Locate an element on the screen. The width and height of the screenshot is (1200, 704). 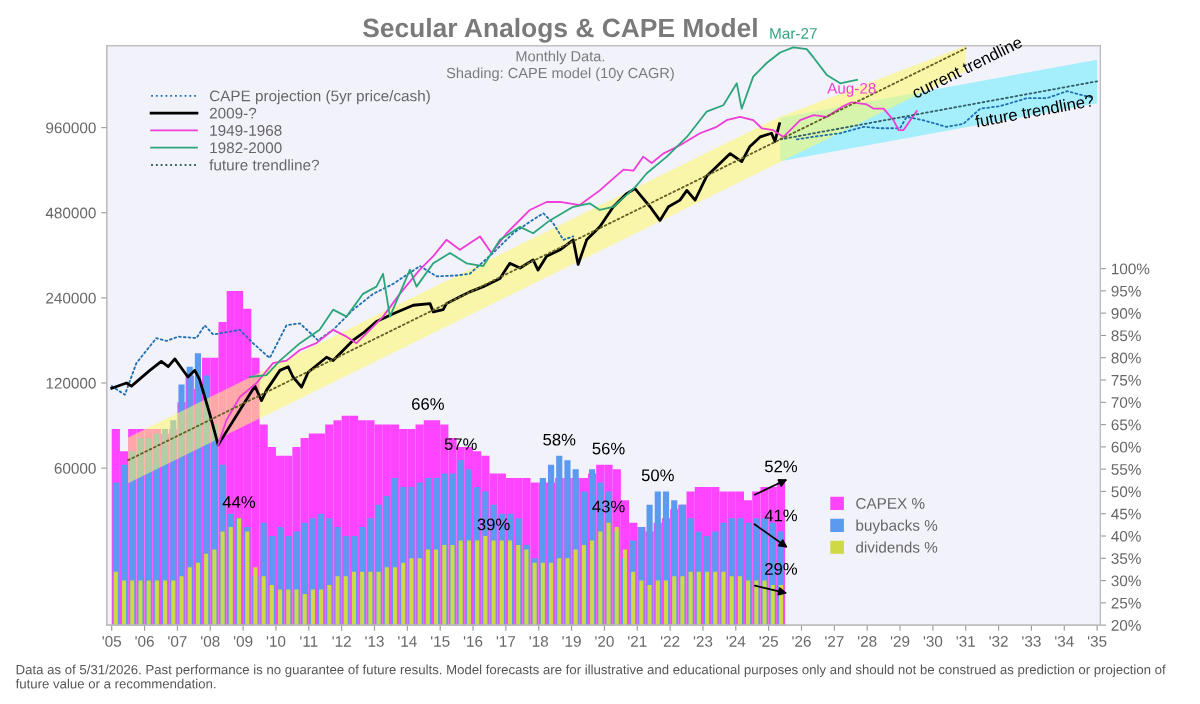
x-tick-label: '15 is located at coordinates (440, 641).